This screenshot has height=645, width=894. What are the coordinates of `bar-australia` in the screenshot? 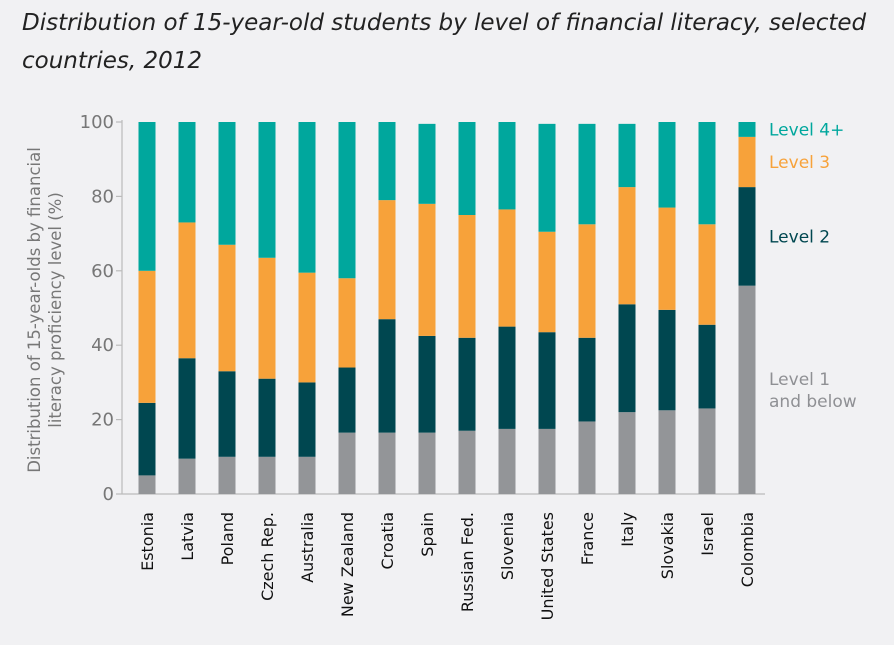 It's located at (307, 308).